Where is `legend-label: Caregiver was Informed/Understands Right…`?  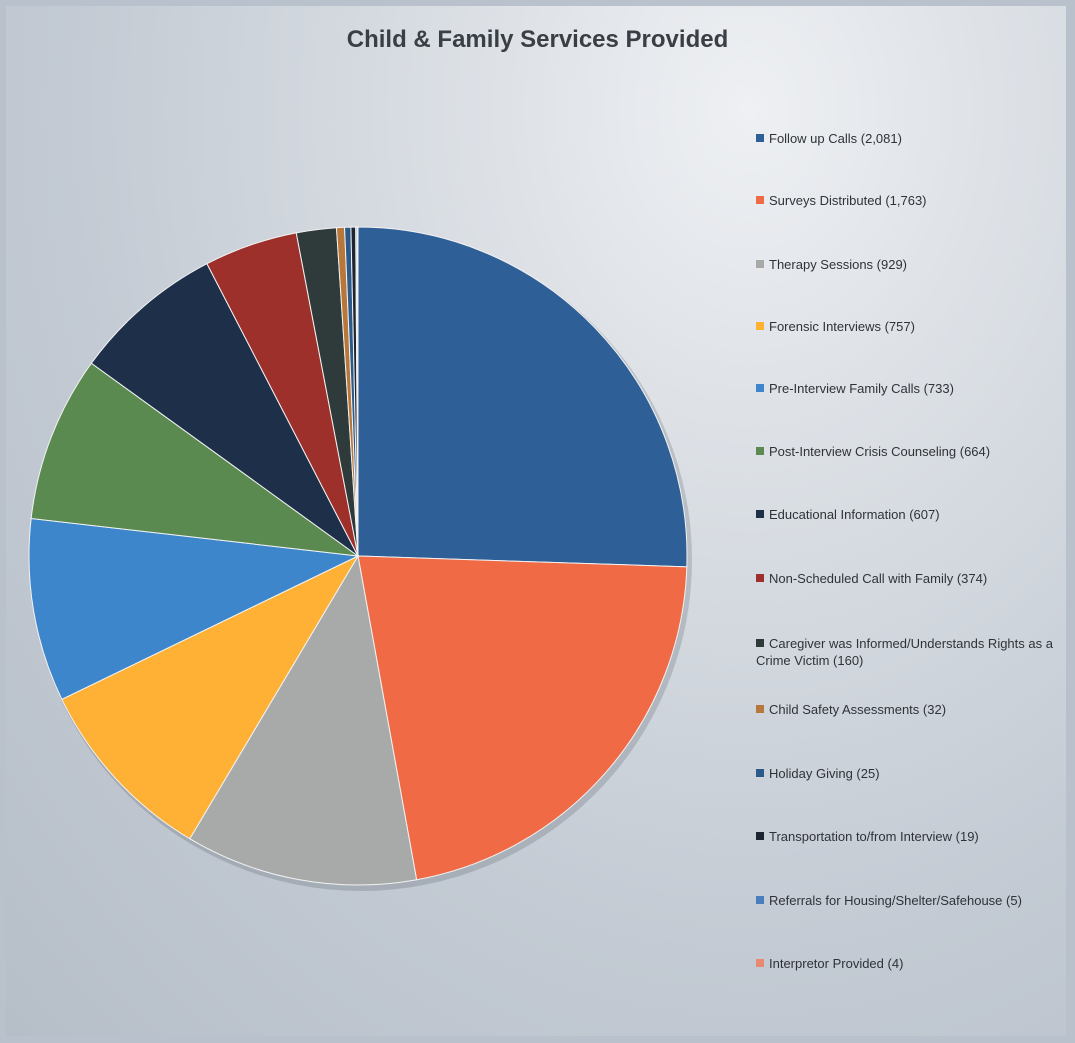 legend-label: Caregiver was Informed/Understands Right… is located at coordinates (904, 652).